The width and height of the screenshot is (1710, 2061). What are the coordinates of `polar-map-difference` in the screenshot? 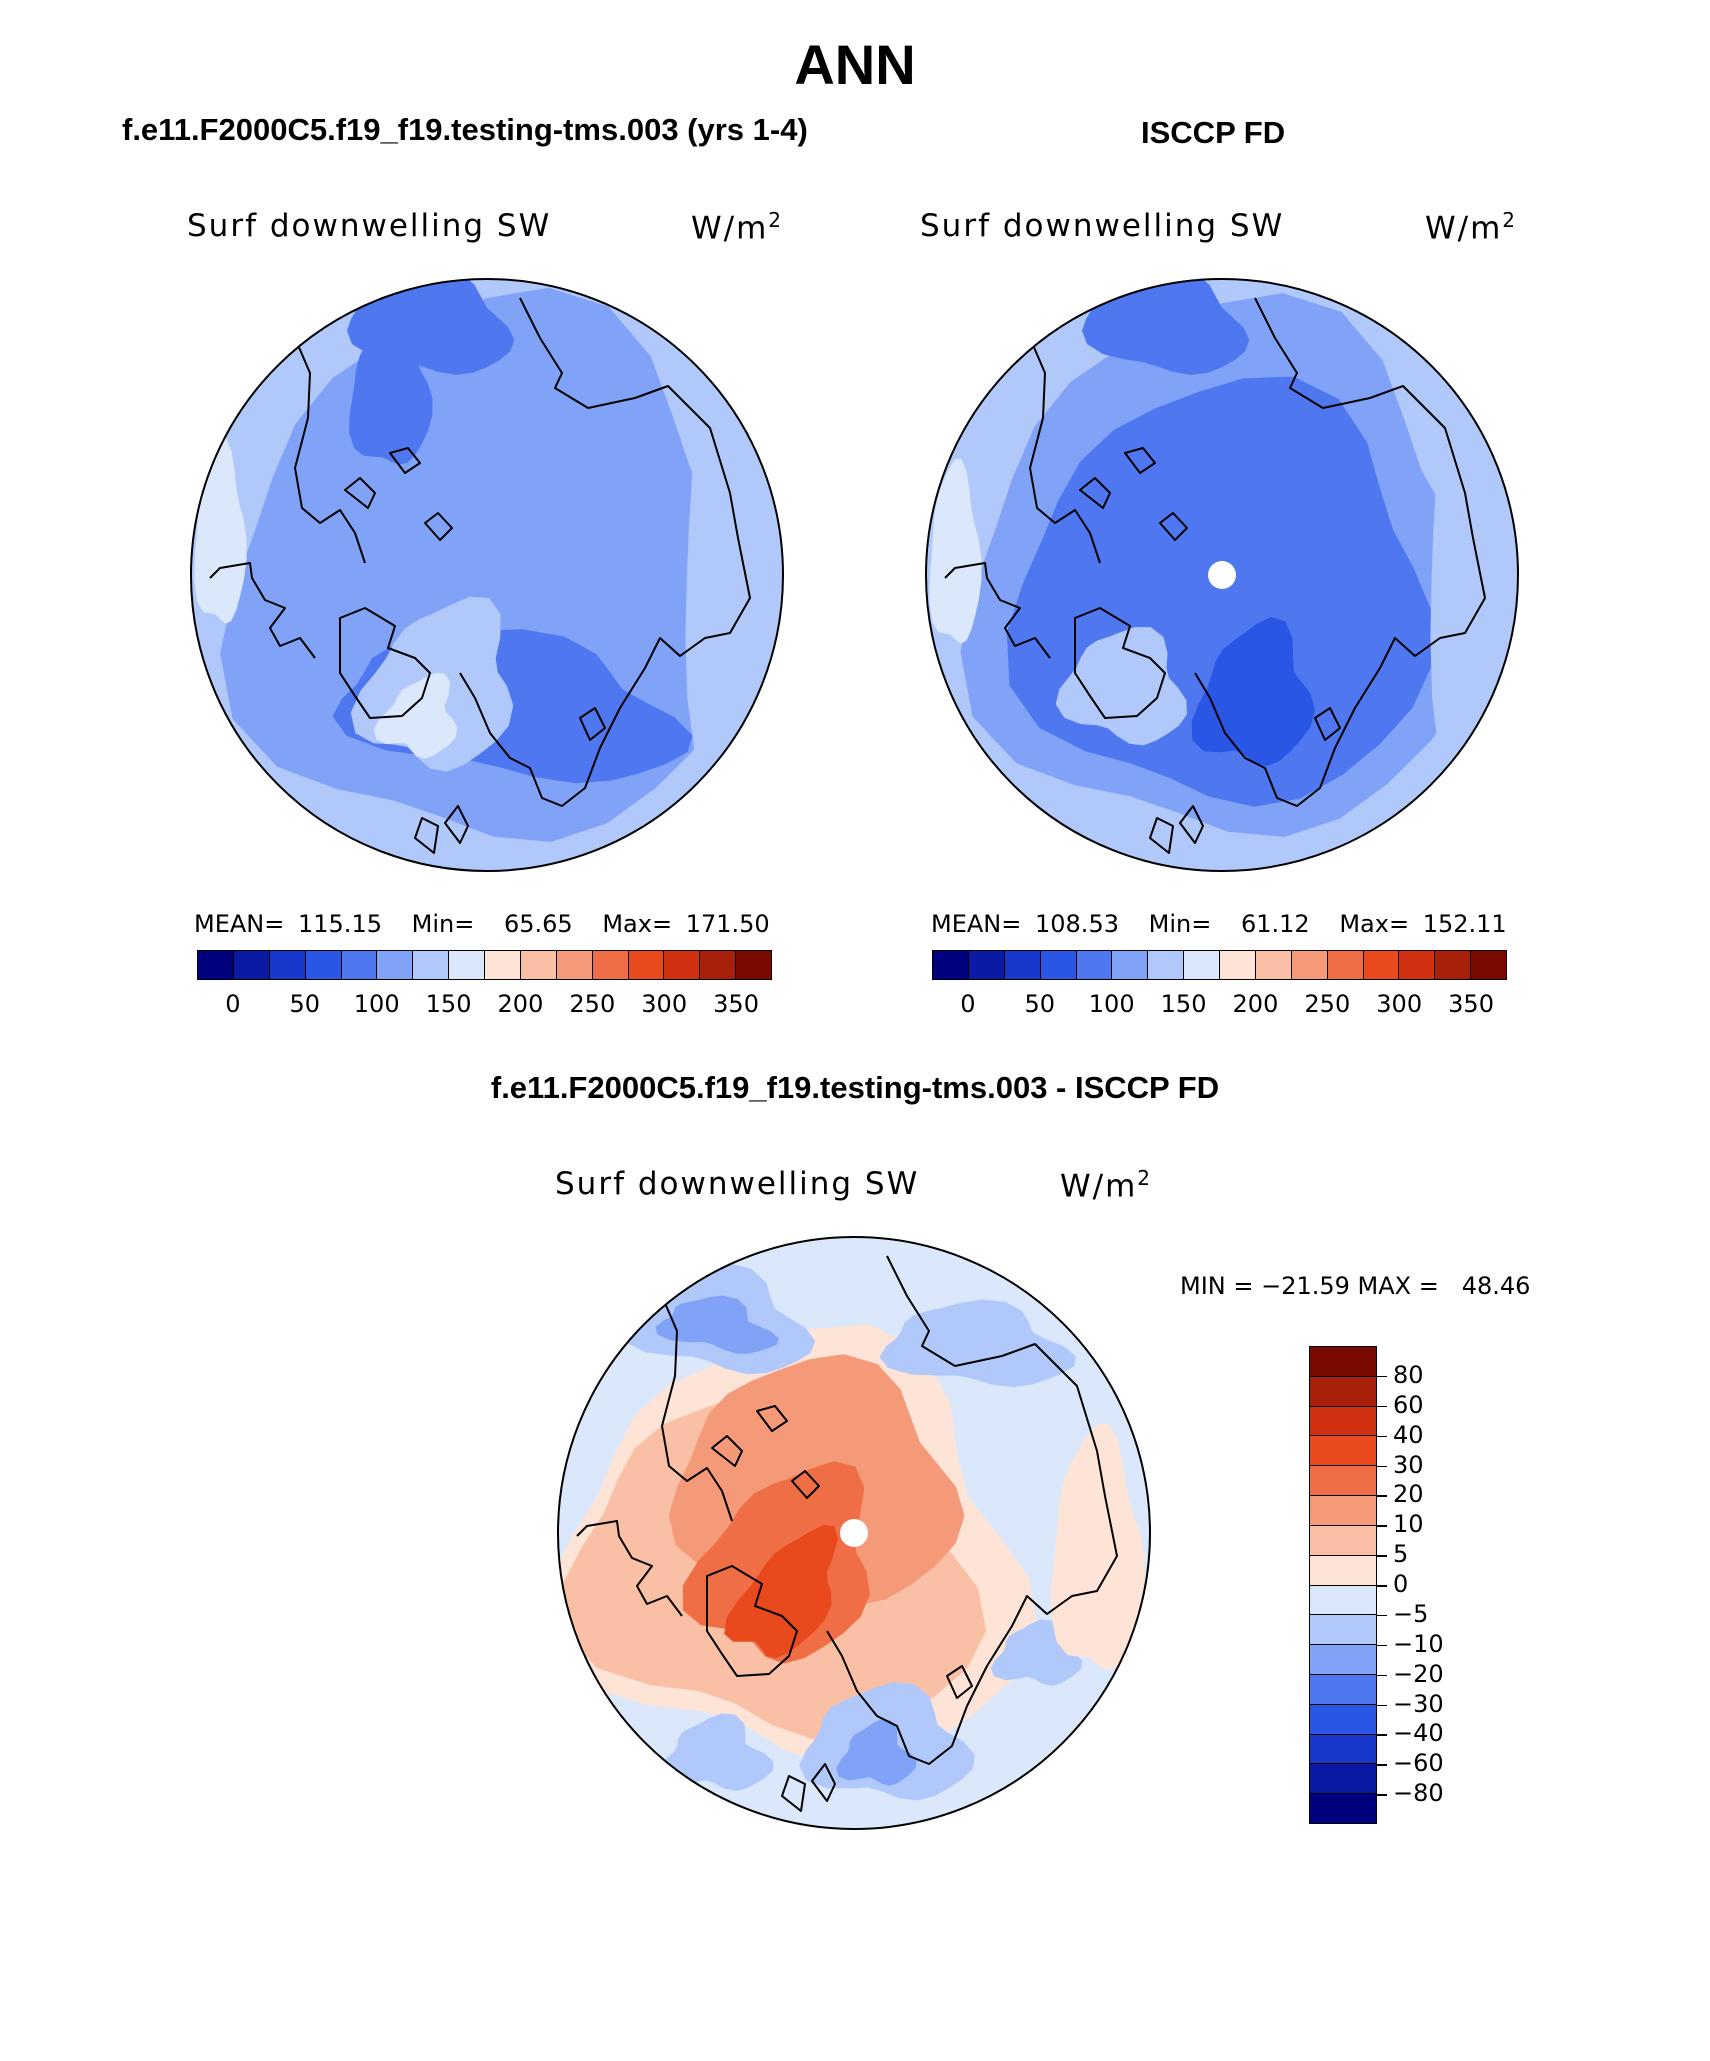 It's located at (854, 1533).